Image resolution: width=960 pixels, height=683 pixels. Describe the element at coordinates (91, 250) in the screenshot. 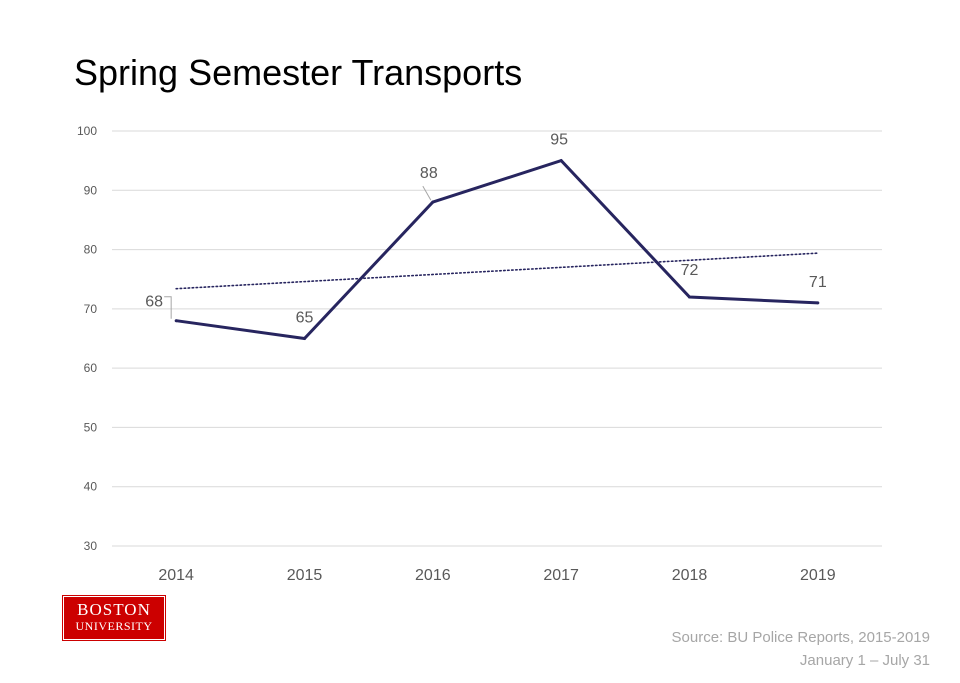

I see `y-tick-label-80: 80` at that location.